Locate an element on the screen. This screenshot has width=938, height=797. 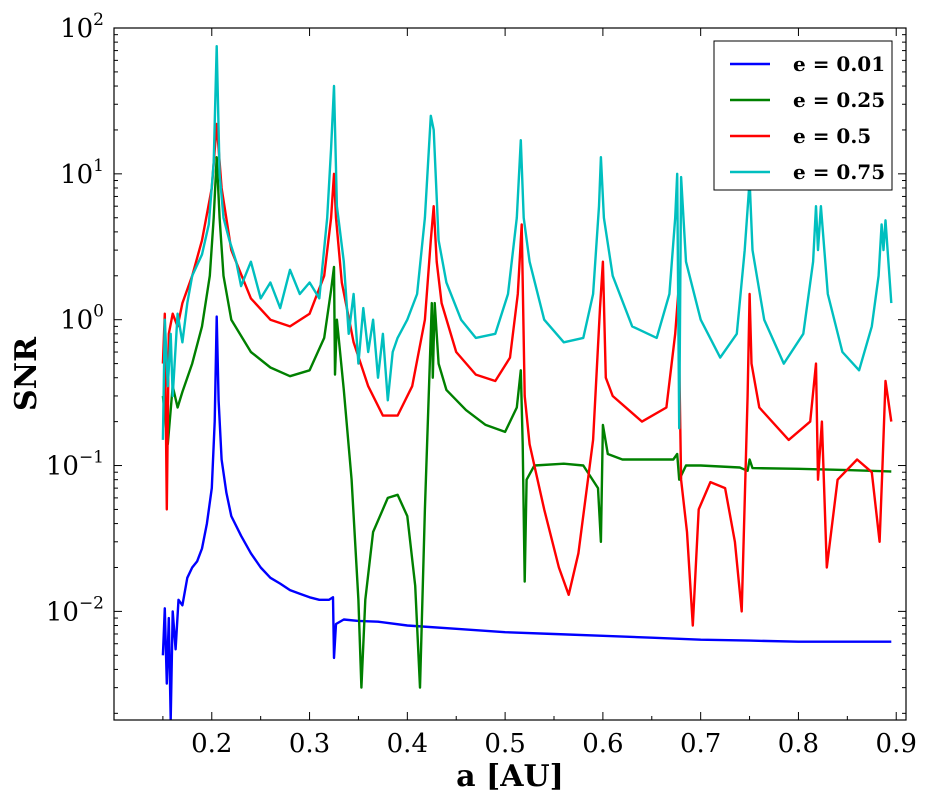
legend-label-0: e = 0.01 is located at coordinates (839, 64).